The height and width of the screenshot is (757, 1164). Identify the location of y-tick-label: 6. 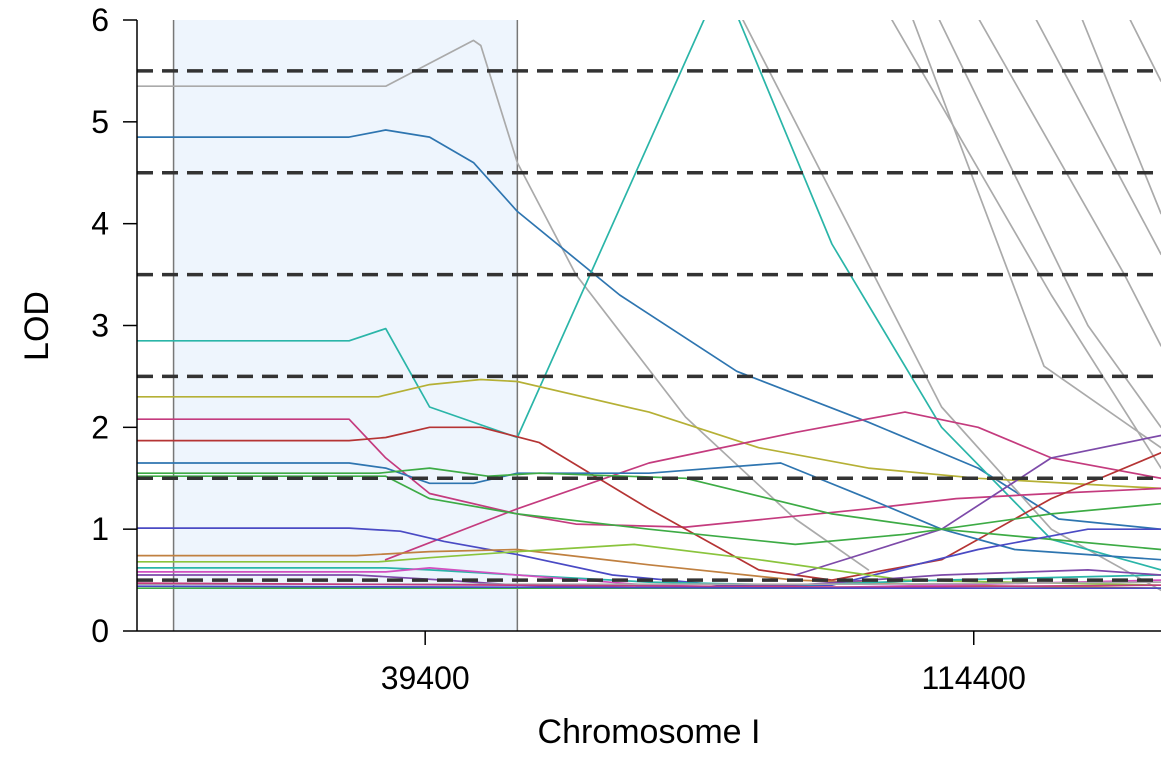
(100, 20).